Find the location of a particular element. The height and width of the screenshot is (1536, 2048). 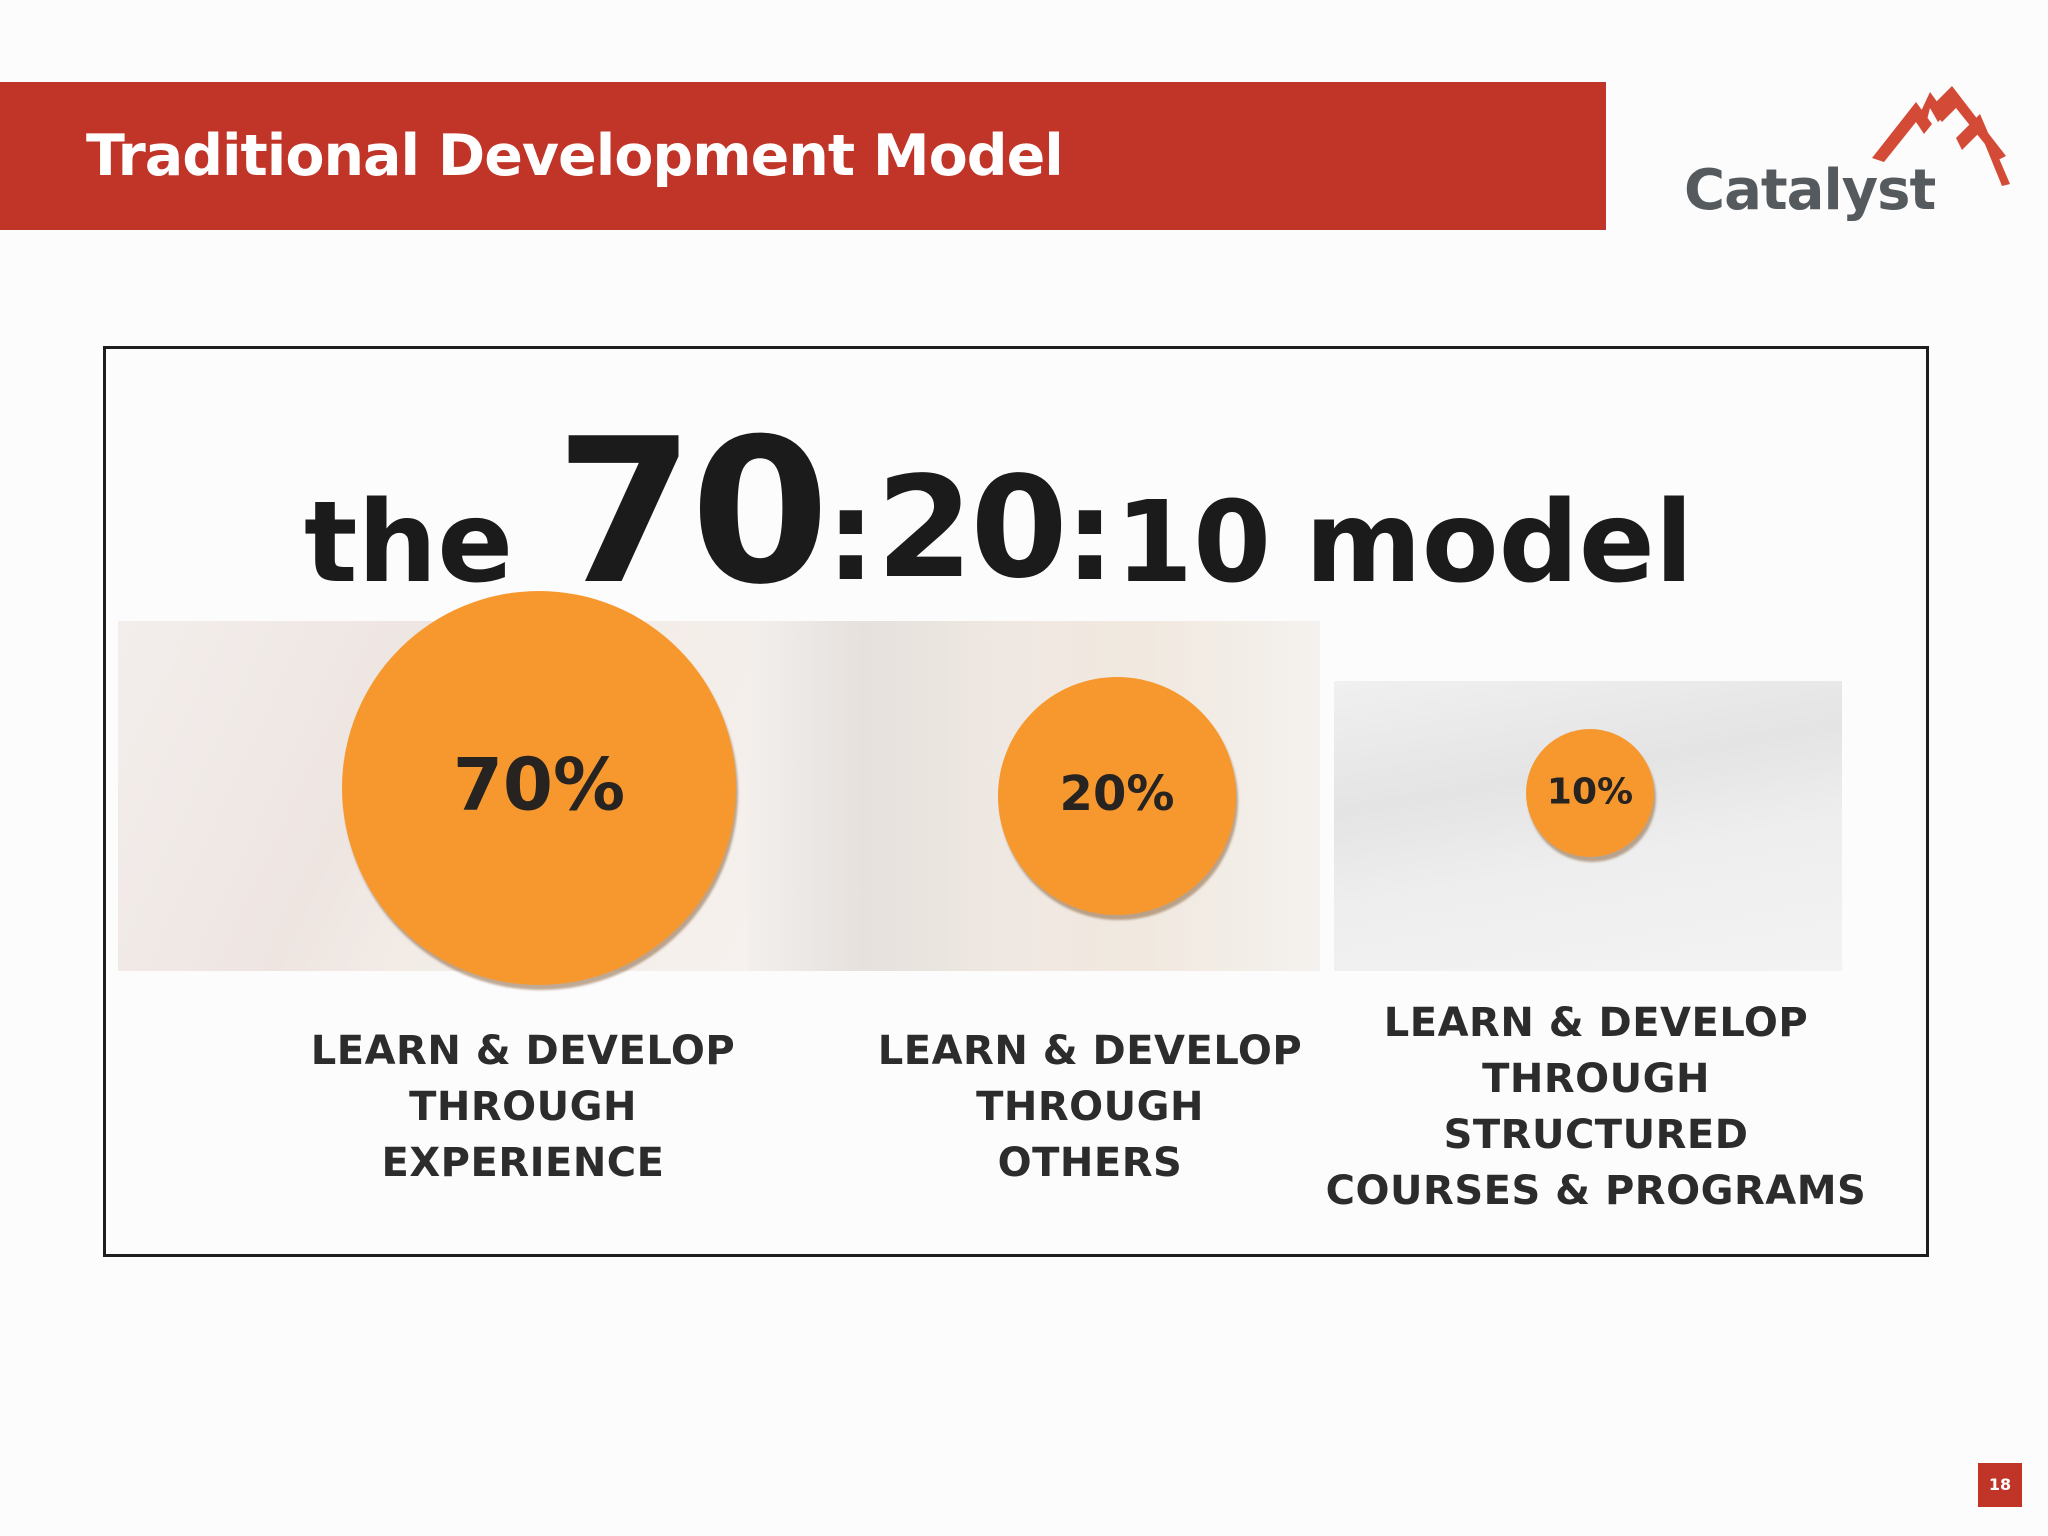

headline-70: 70 is located at coordinates (692, 512).